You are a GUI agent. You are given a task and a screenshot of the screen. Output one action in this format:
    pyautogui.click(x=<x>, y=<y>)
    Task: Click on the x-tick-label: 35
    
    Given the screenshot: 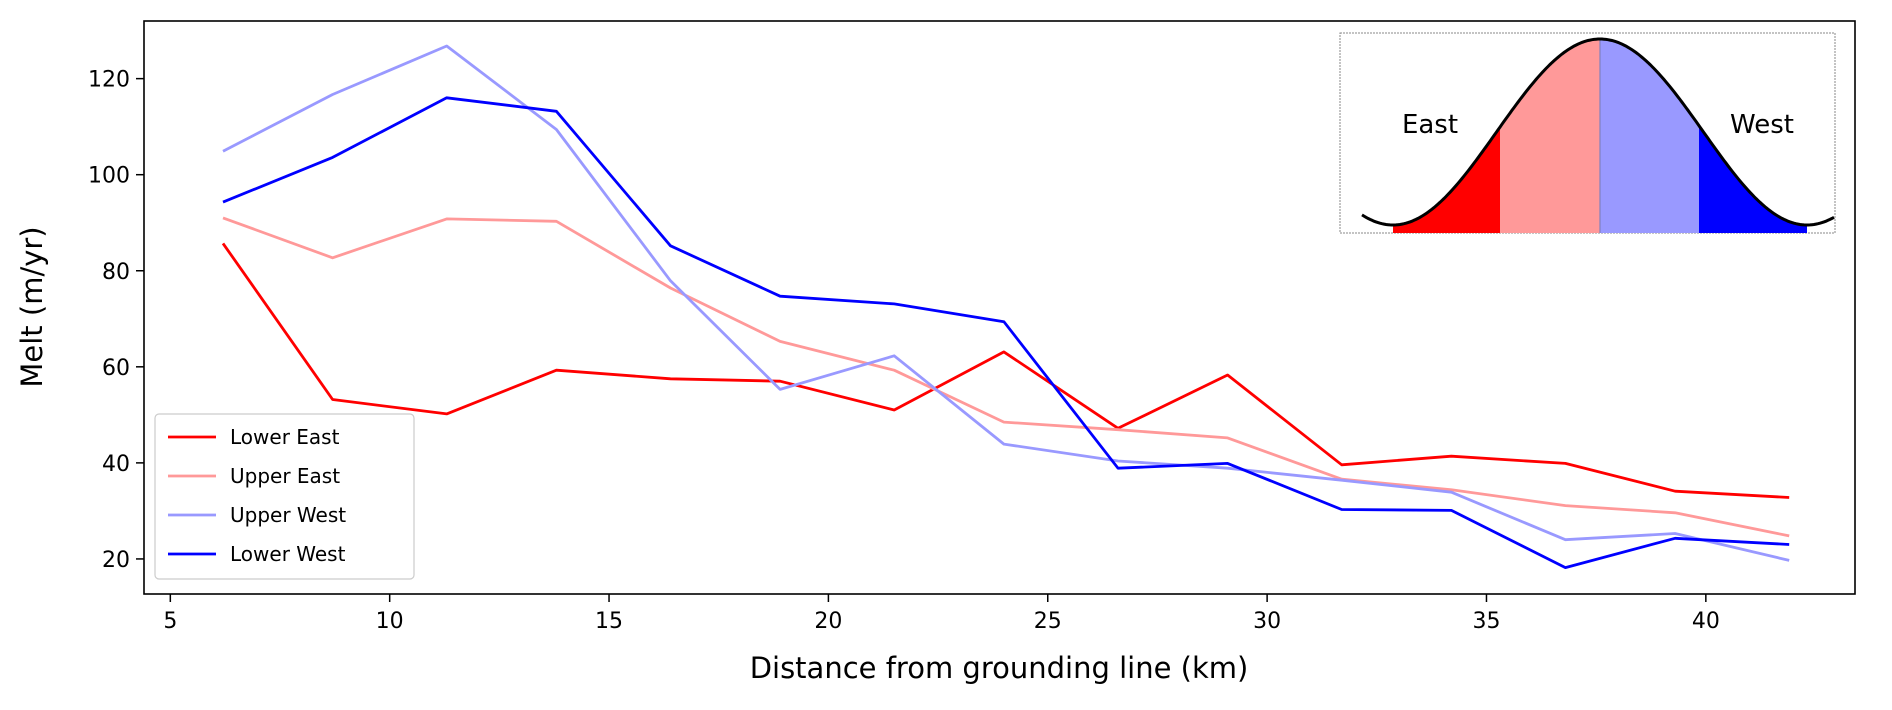 What is the action you would take?
    pyautogui.click(x=1486, y=621)
    